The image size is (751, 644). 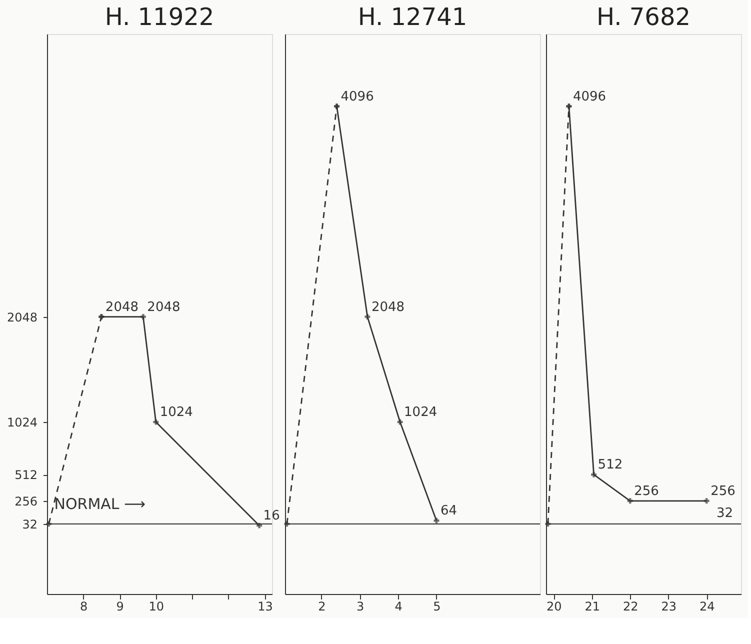 What do you see at coordinates (22, 422) in the screenshot?
I see `y-tick-label: 1024` at bounding box center [22, 422].